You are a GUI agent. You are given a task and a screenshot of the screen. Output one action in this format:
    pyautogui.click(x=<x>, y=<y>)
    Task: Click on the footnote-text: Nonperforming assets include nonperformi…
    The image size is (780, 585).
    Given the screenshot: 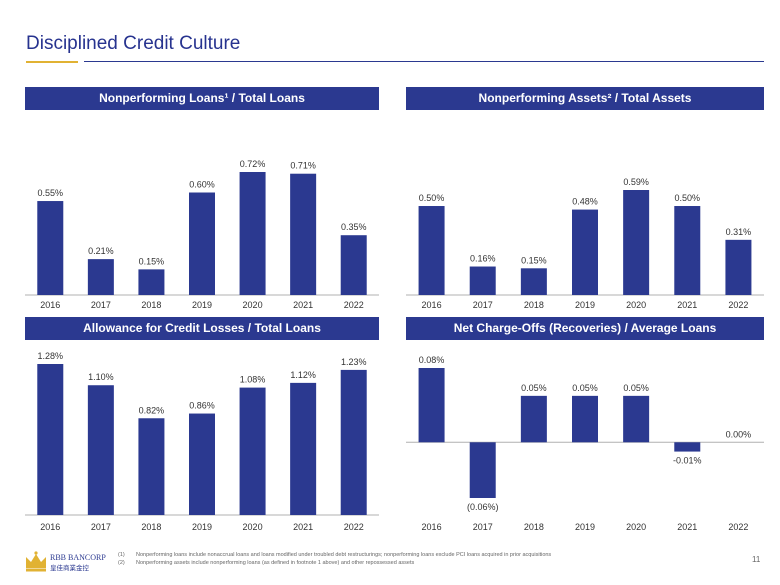 What is the action you would take?
    pyautogui.click(x=275, y=563)
    